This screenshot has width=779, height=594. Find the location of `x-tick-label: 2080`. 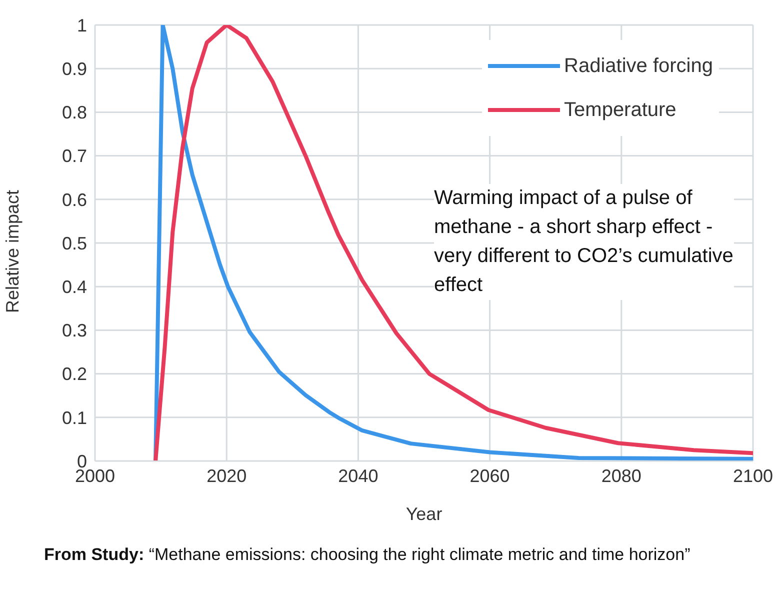

x-tick-label: 2080 is located at coordinates (621, 476).